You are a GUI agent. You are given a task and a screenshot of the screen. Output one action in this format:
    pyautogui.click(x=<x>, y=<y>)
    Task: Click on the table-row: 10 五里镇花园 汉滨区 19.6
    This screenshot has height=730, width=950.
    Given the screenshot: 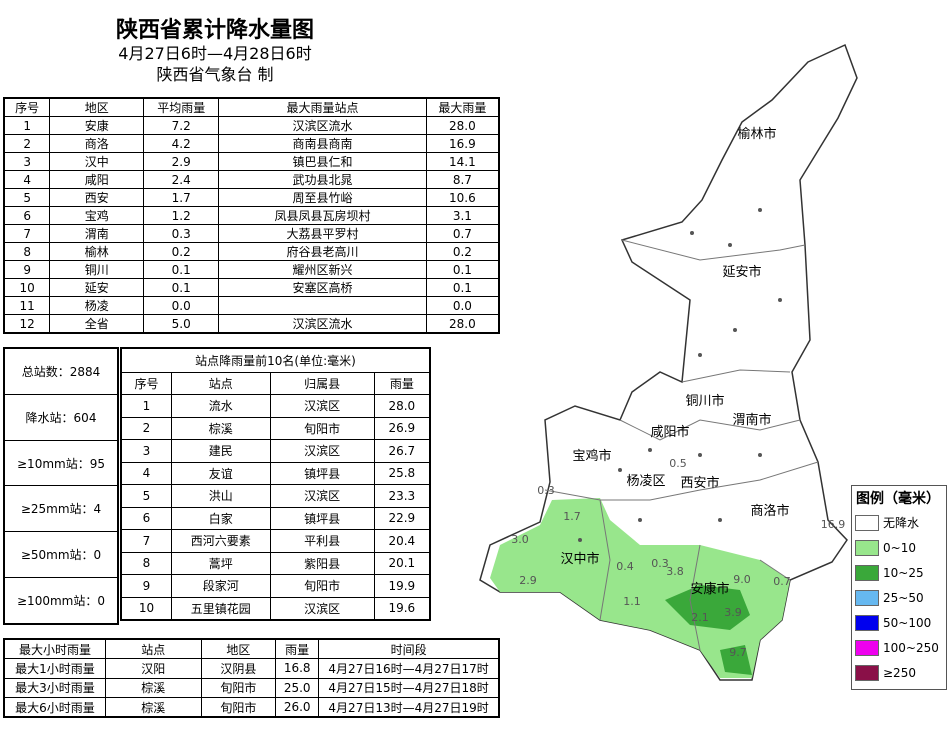 What is the action you would take?
    pyautogui.click(x=275, y=608)
    